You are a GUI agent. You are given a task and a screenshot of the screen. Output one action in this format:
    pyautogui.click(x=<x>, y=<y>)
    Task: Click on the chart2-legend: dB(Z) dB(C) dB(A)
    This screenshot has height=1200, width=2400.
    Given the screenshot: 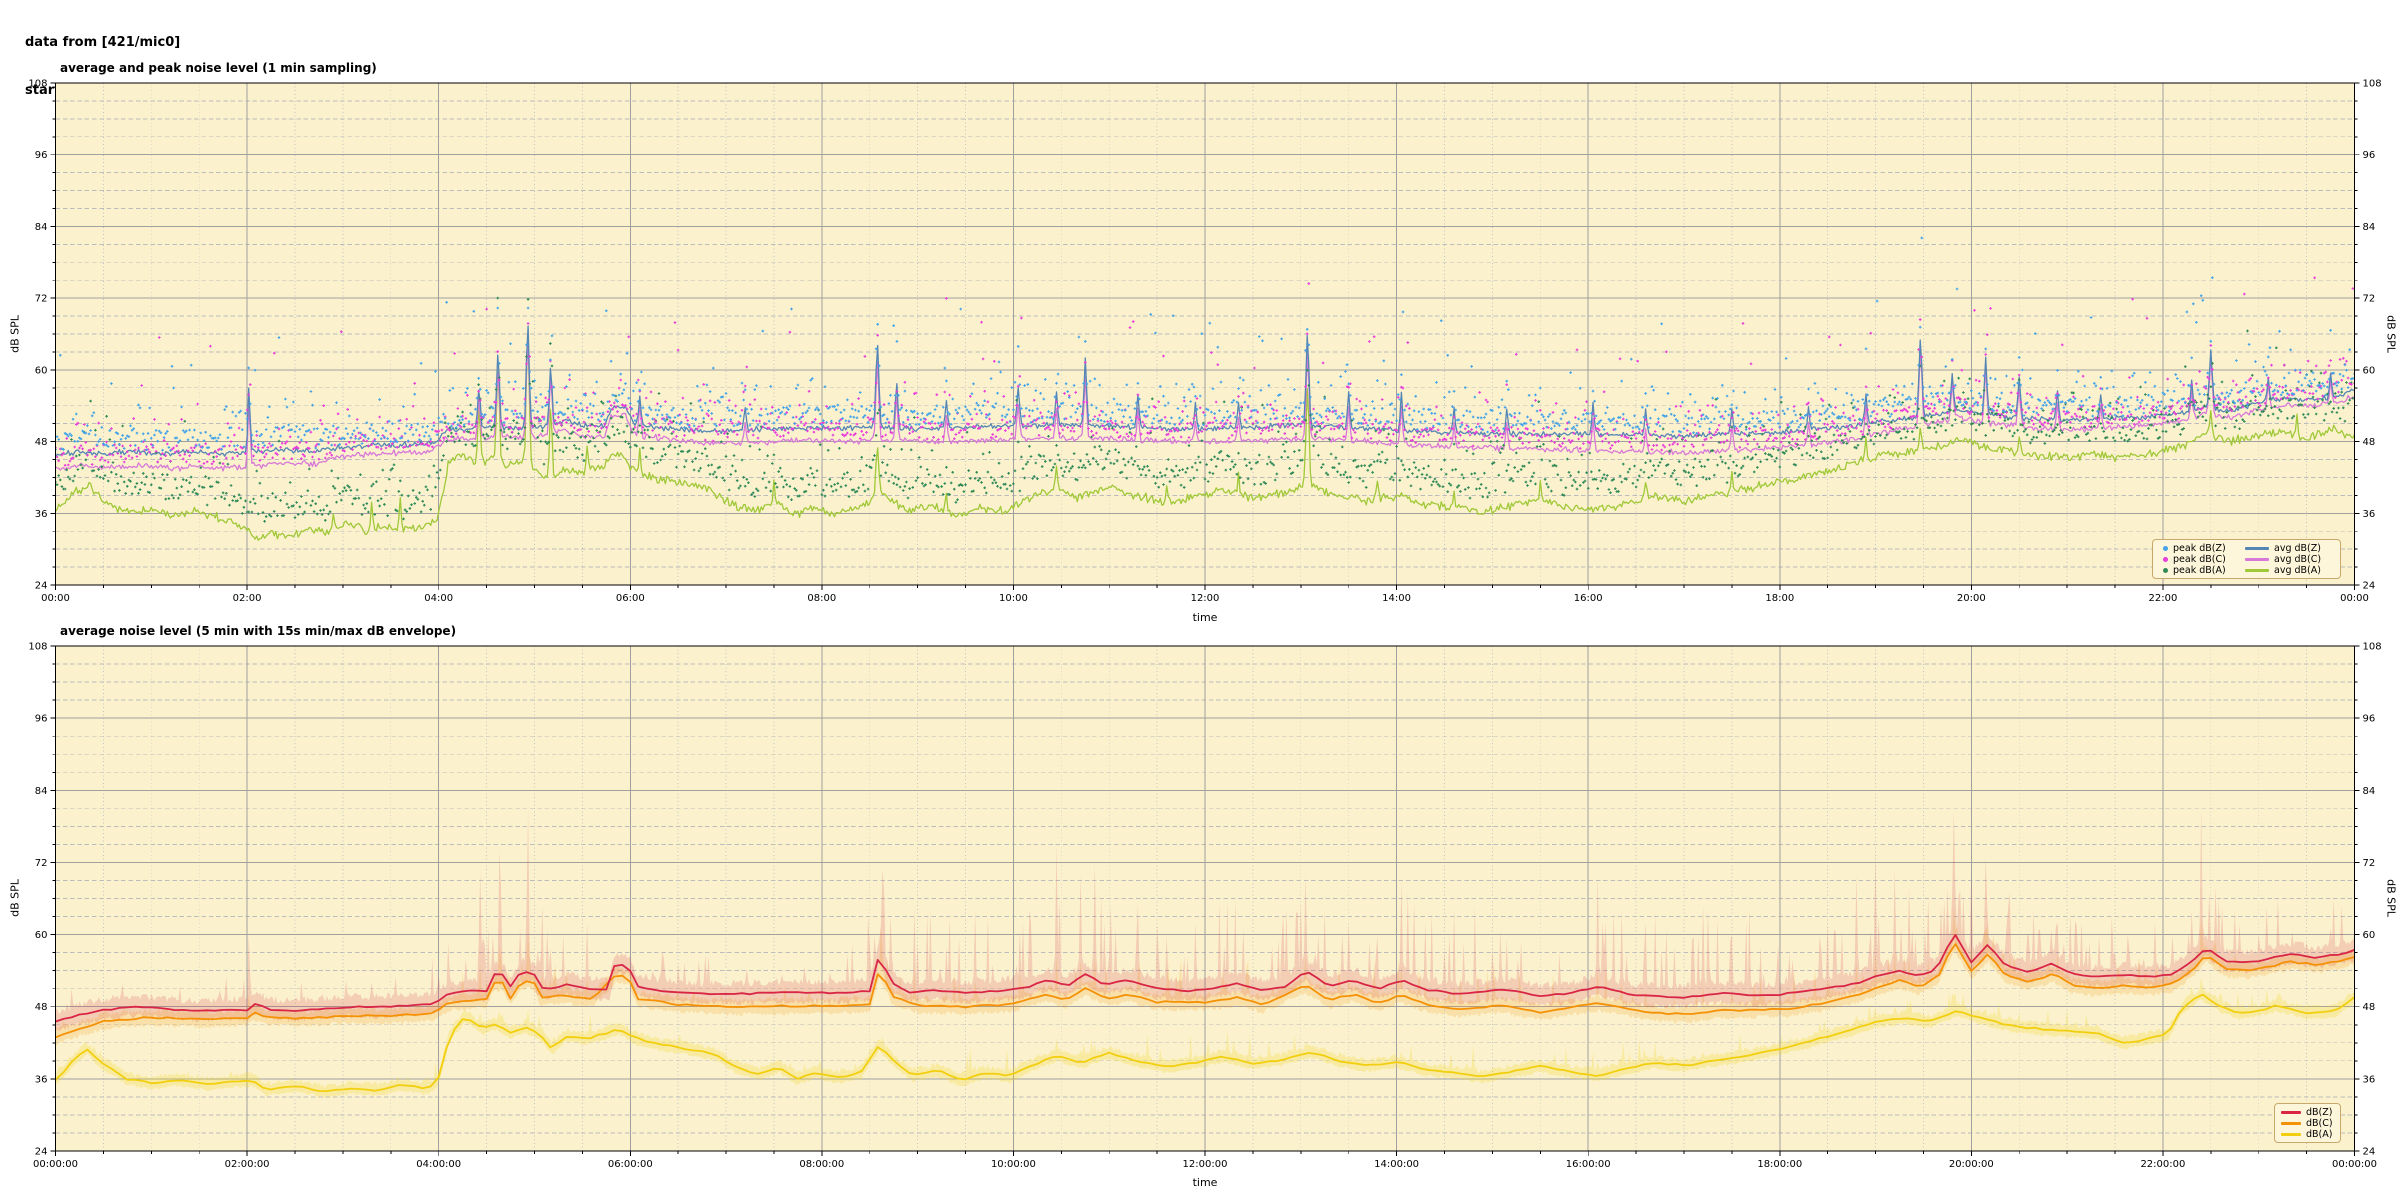 What is the action you would take?
    pyautogui.click(x=2307, y=1123)
    